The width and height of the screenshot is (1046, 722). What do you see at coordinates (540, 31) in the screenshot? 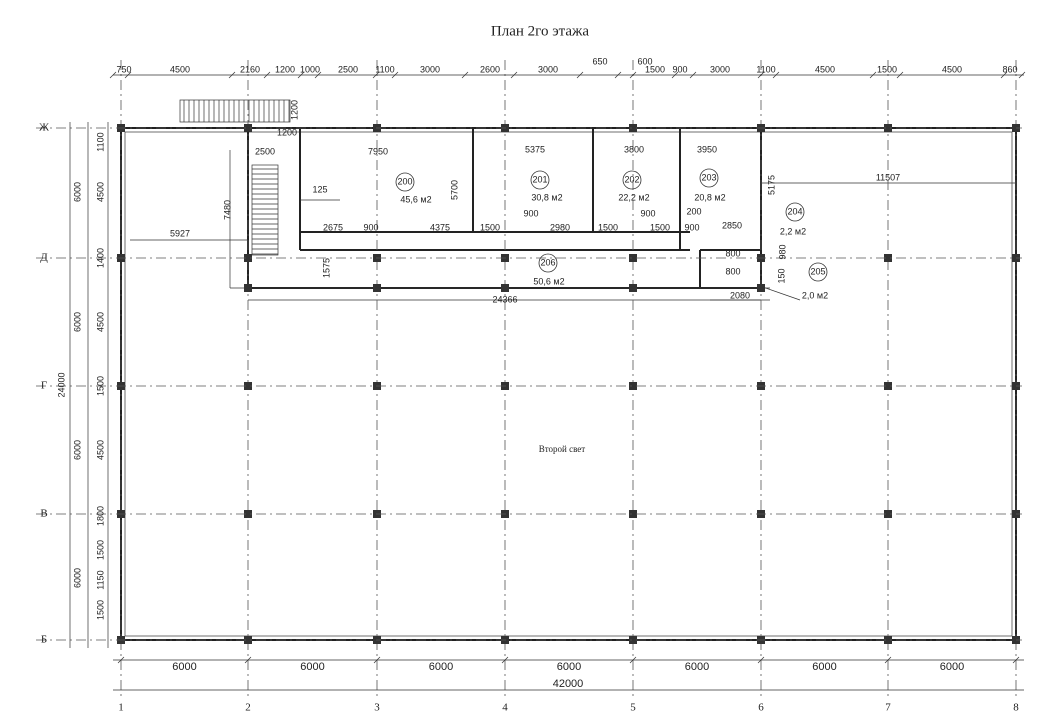
I see `title: План 2го этажа` at bounding box center [540, 31].